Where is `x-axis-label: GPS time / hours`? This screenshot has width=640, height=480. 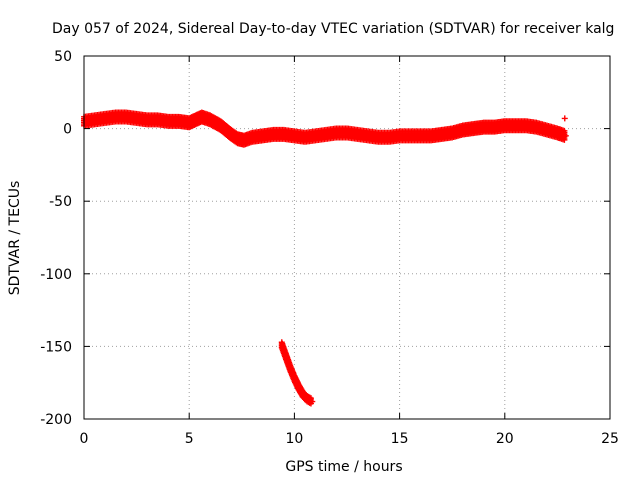
x-axis-label: GPS time / hours is located at coordinates (343, 467).